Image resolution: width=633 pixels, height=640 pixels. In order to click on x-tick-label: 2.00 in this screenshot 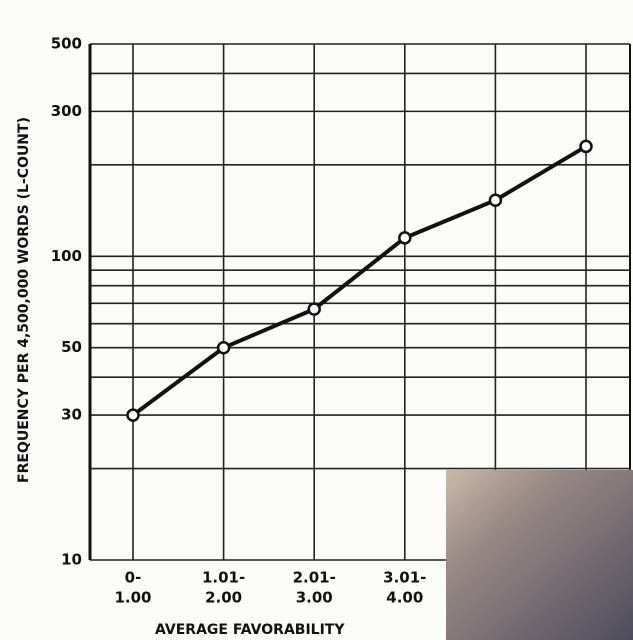, I will do `click(223, 598)`.